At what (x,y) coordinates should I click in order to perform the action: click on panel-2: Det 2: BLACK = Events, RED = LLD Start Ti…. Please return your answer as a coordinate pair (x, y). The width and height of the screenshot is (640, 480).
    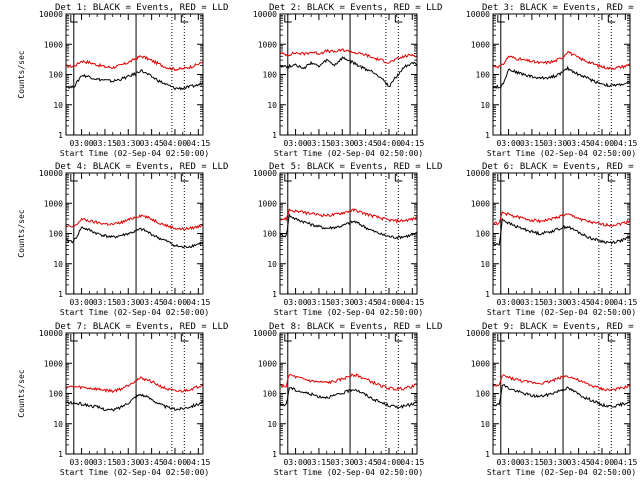
    Looking at the image, I should click on (347, 80).